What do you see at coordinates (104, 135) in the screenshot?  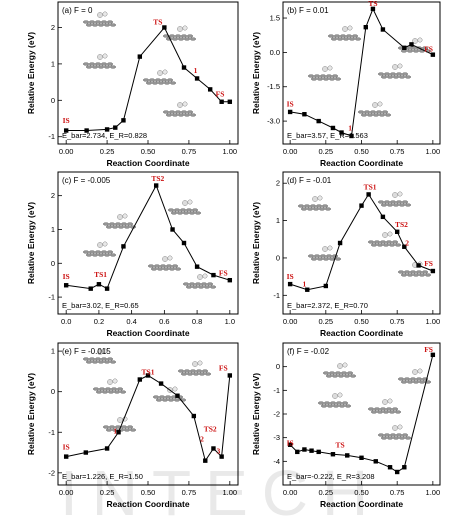 I see `energy-annotation: E_bar=2.734, E_R=0.828` at bounding box center [104, 135].